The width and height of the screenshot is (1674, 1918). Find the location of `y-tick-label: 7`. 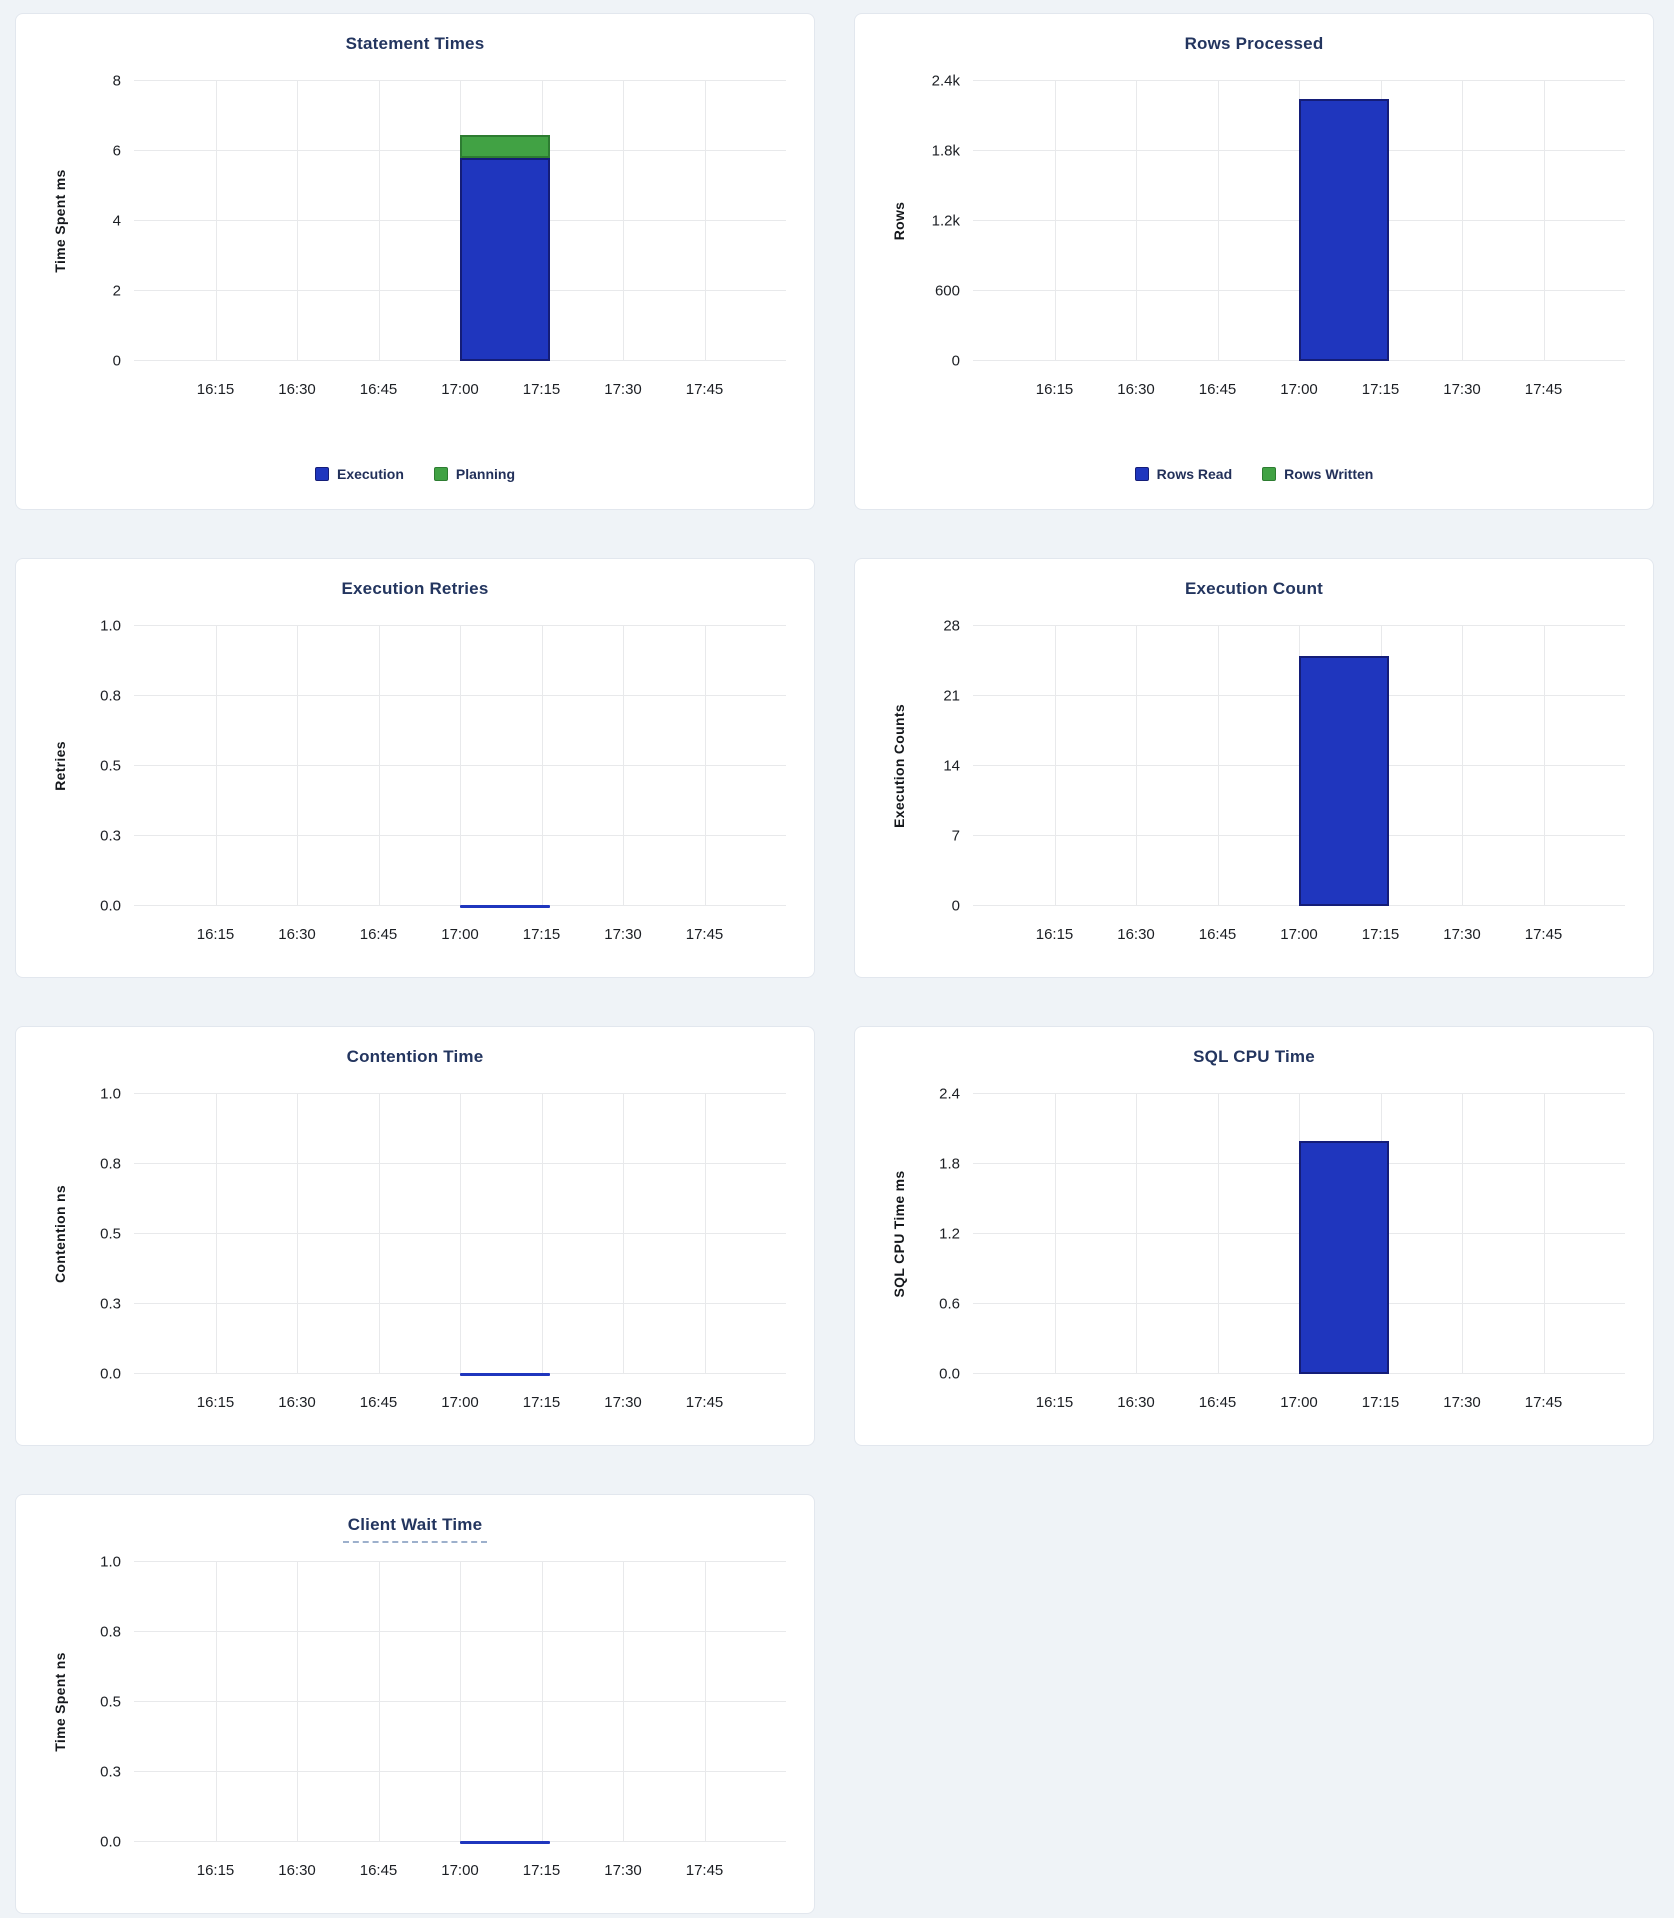

y-tick-label: 7 is located at coordinates (955, 836).